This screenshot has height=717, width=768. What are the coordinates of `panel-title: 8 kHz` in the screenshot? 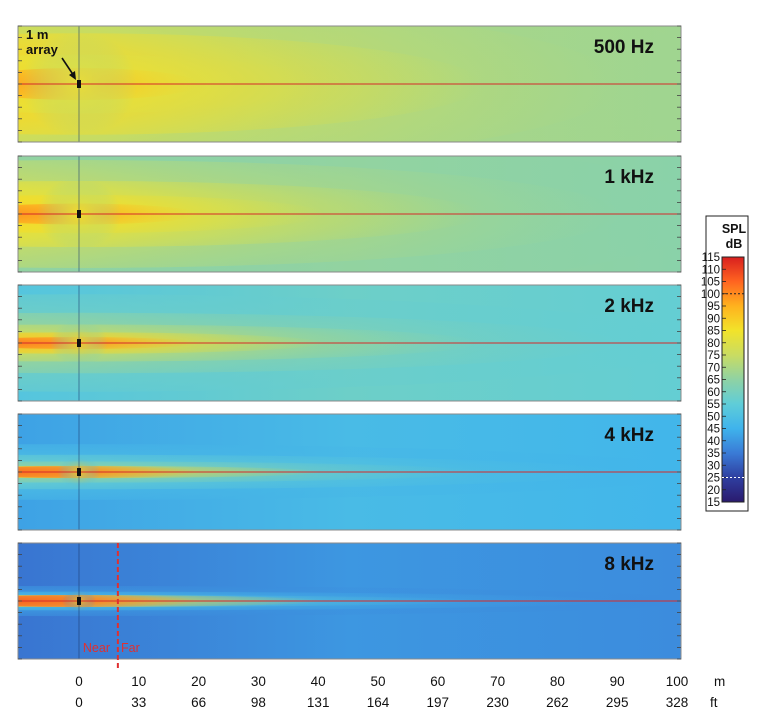 It's located at (629, 564).